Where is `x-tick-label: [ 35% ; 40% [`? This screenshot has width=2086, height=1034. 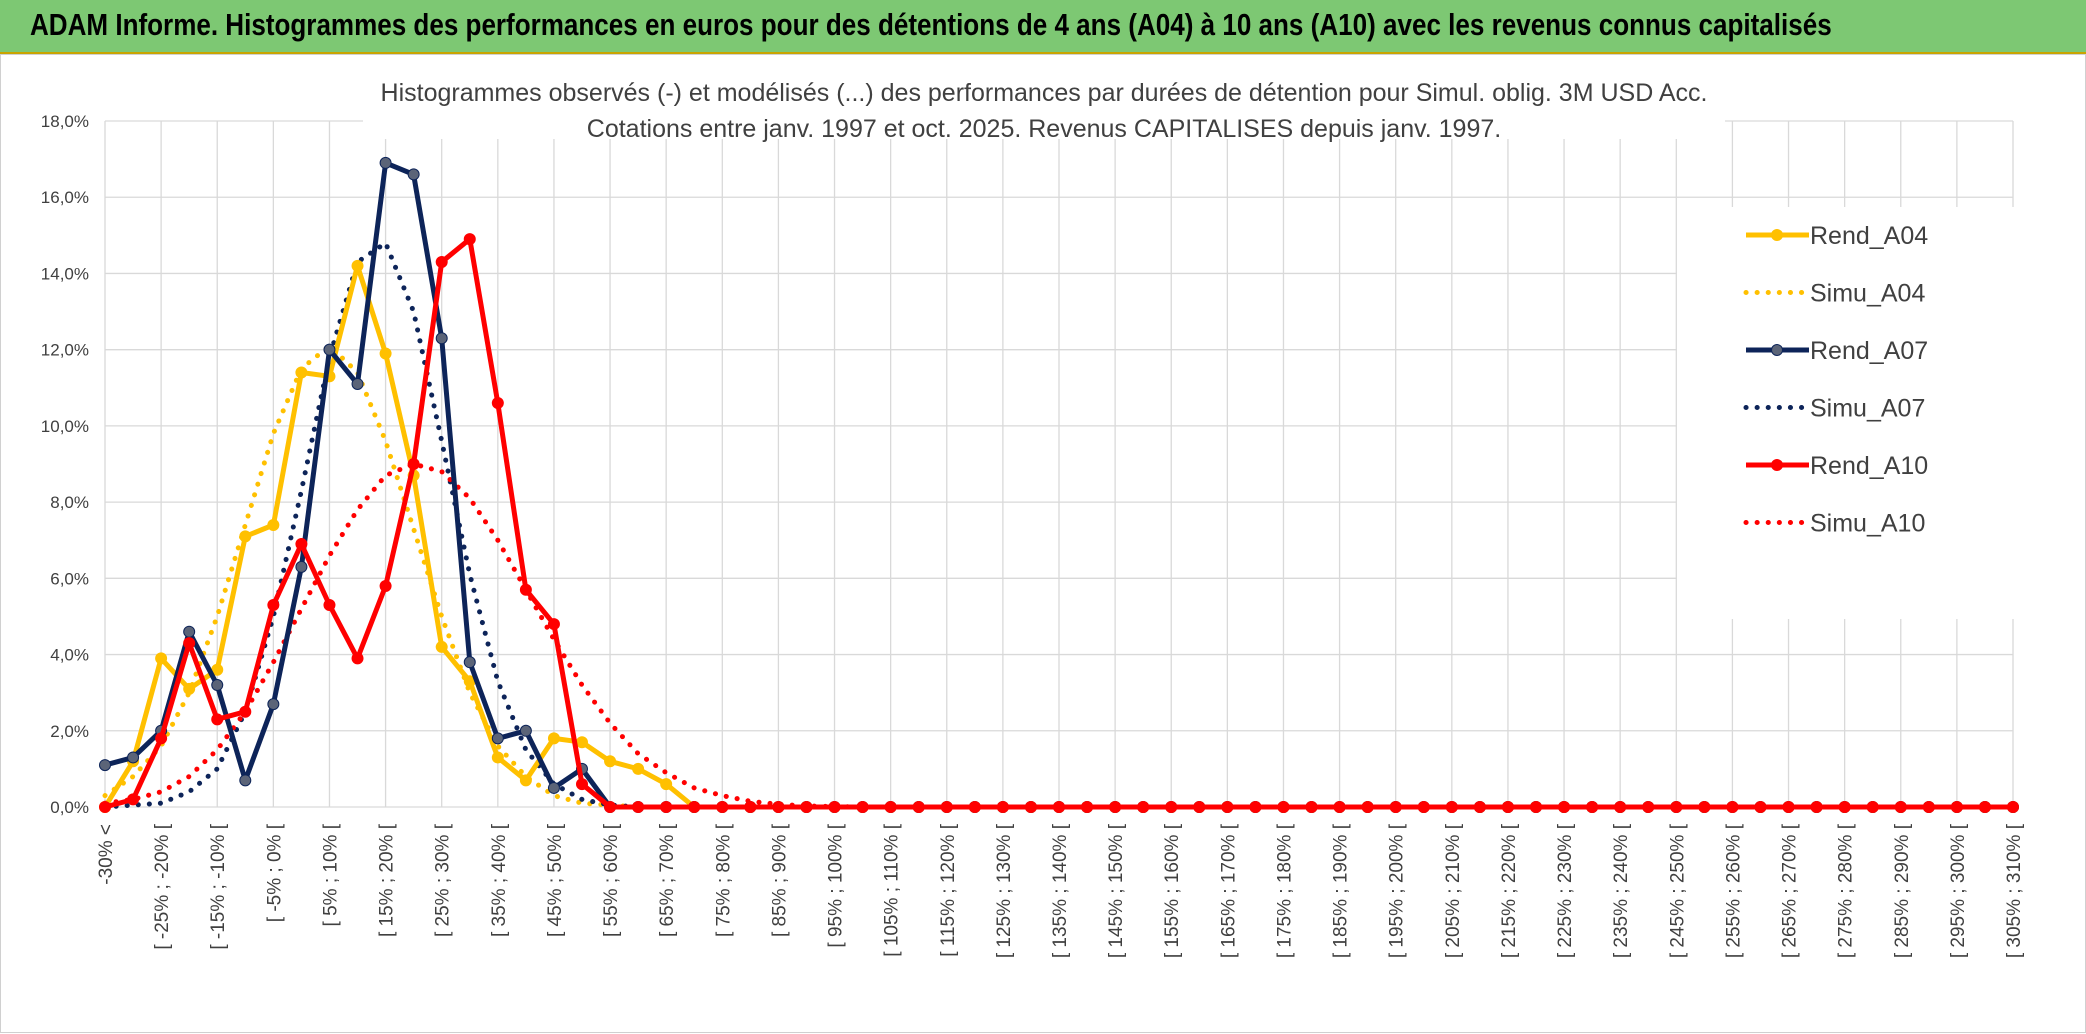
x-tick-label: [ 35% ; 40% [ is located at coordinates (499, 880).